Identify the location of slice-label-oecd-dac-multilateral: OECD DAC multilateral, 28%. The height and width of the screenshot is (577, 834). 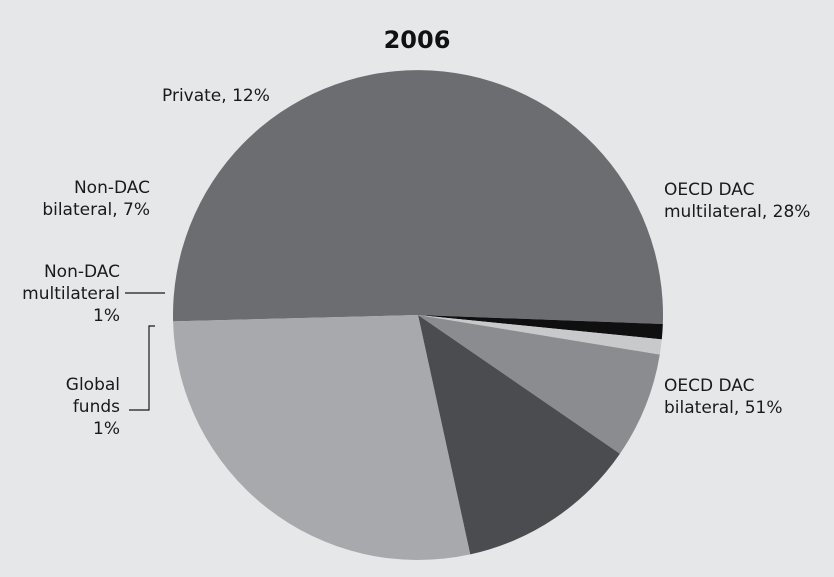
(737, 201).